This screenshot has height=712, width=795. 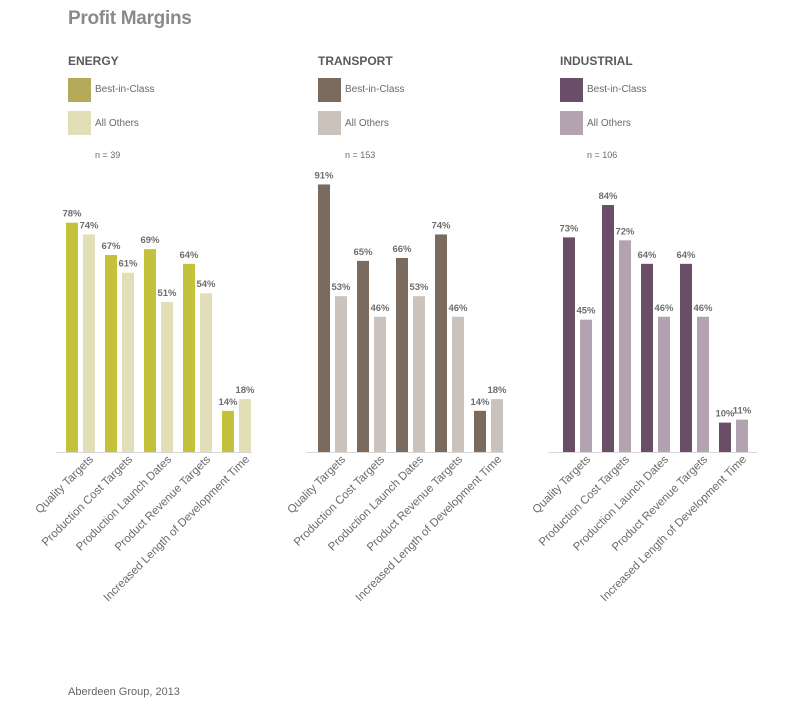 What do you see at coordinates (150, 240) in the screenshot?
I see `data-label: 69%` at bounding box center [150, 240].